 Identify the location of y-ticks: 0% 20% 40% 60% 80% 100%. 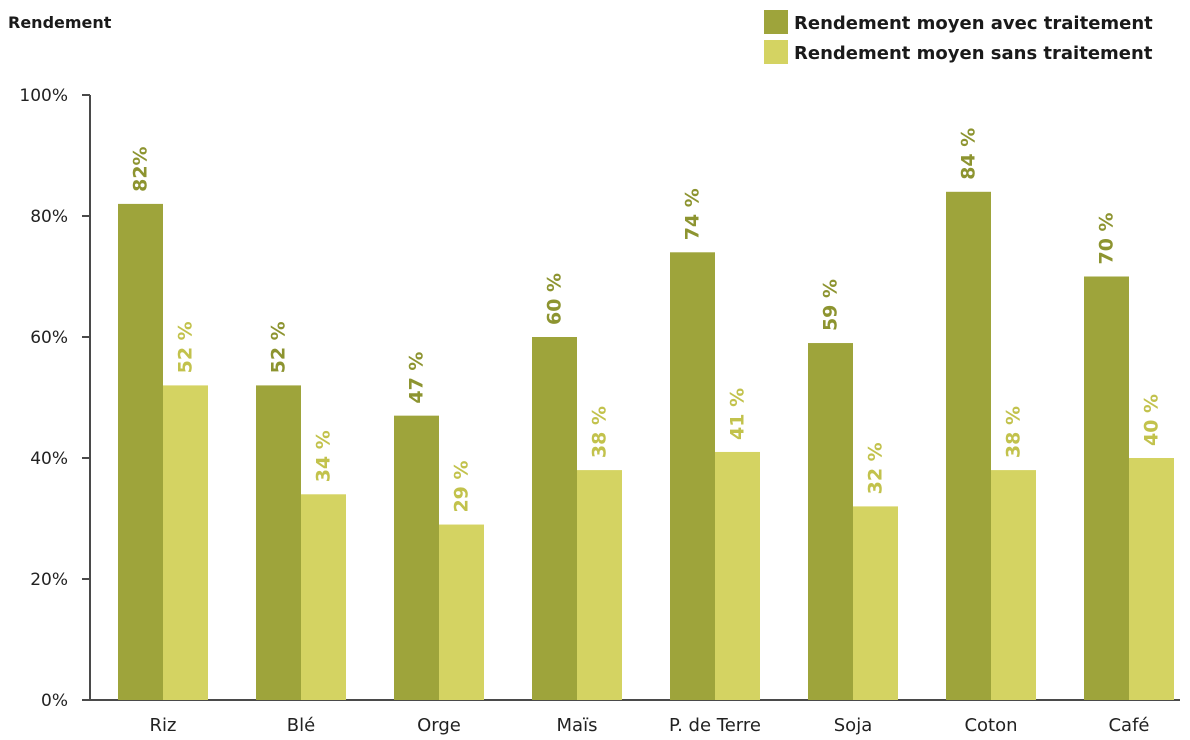
(54, 398).